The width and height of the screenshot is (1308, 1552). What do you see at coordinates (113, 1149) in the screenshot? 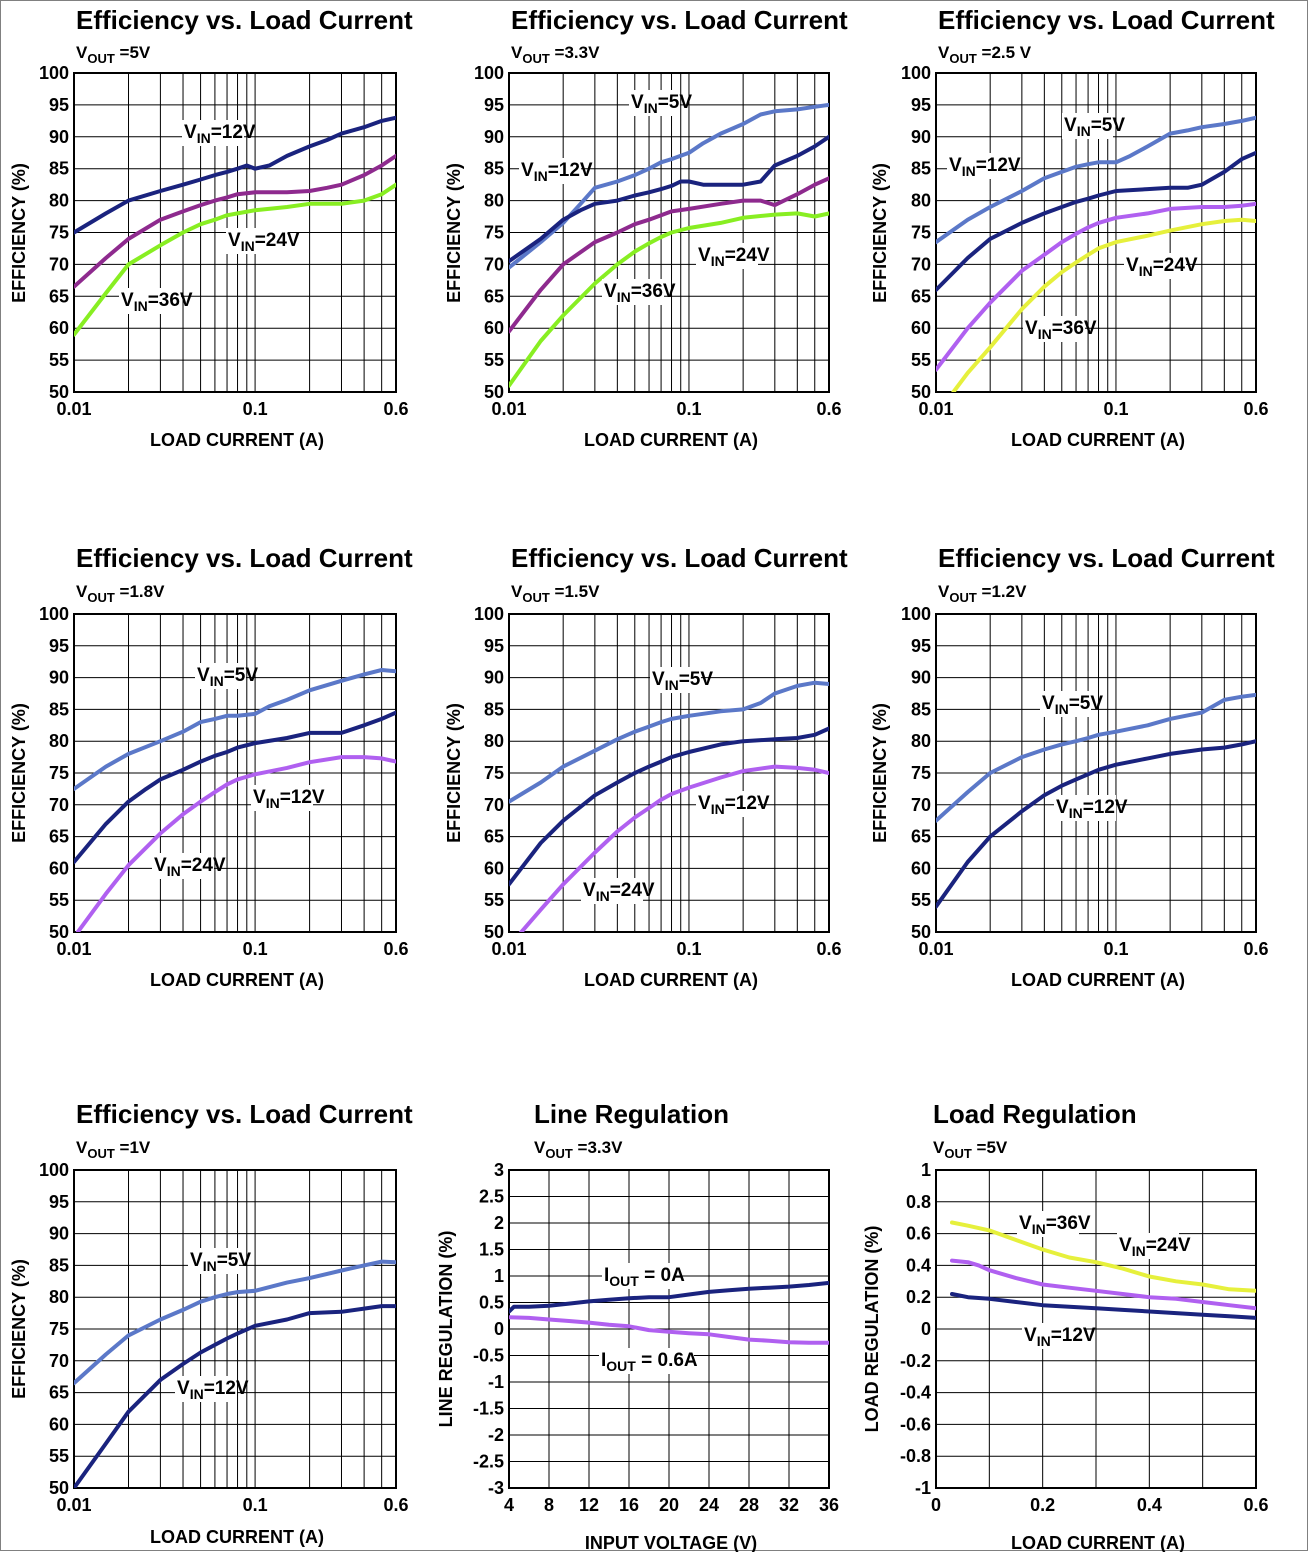
I see `chart-subtitle: VOUT =1V` at bounding box center [113, 1149].